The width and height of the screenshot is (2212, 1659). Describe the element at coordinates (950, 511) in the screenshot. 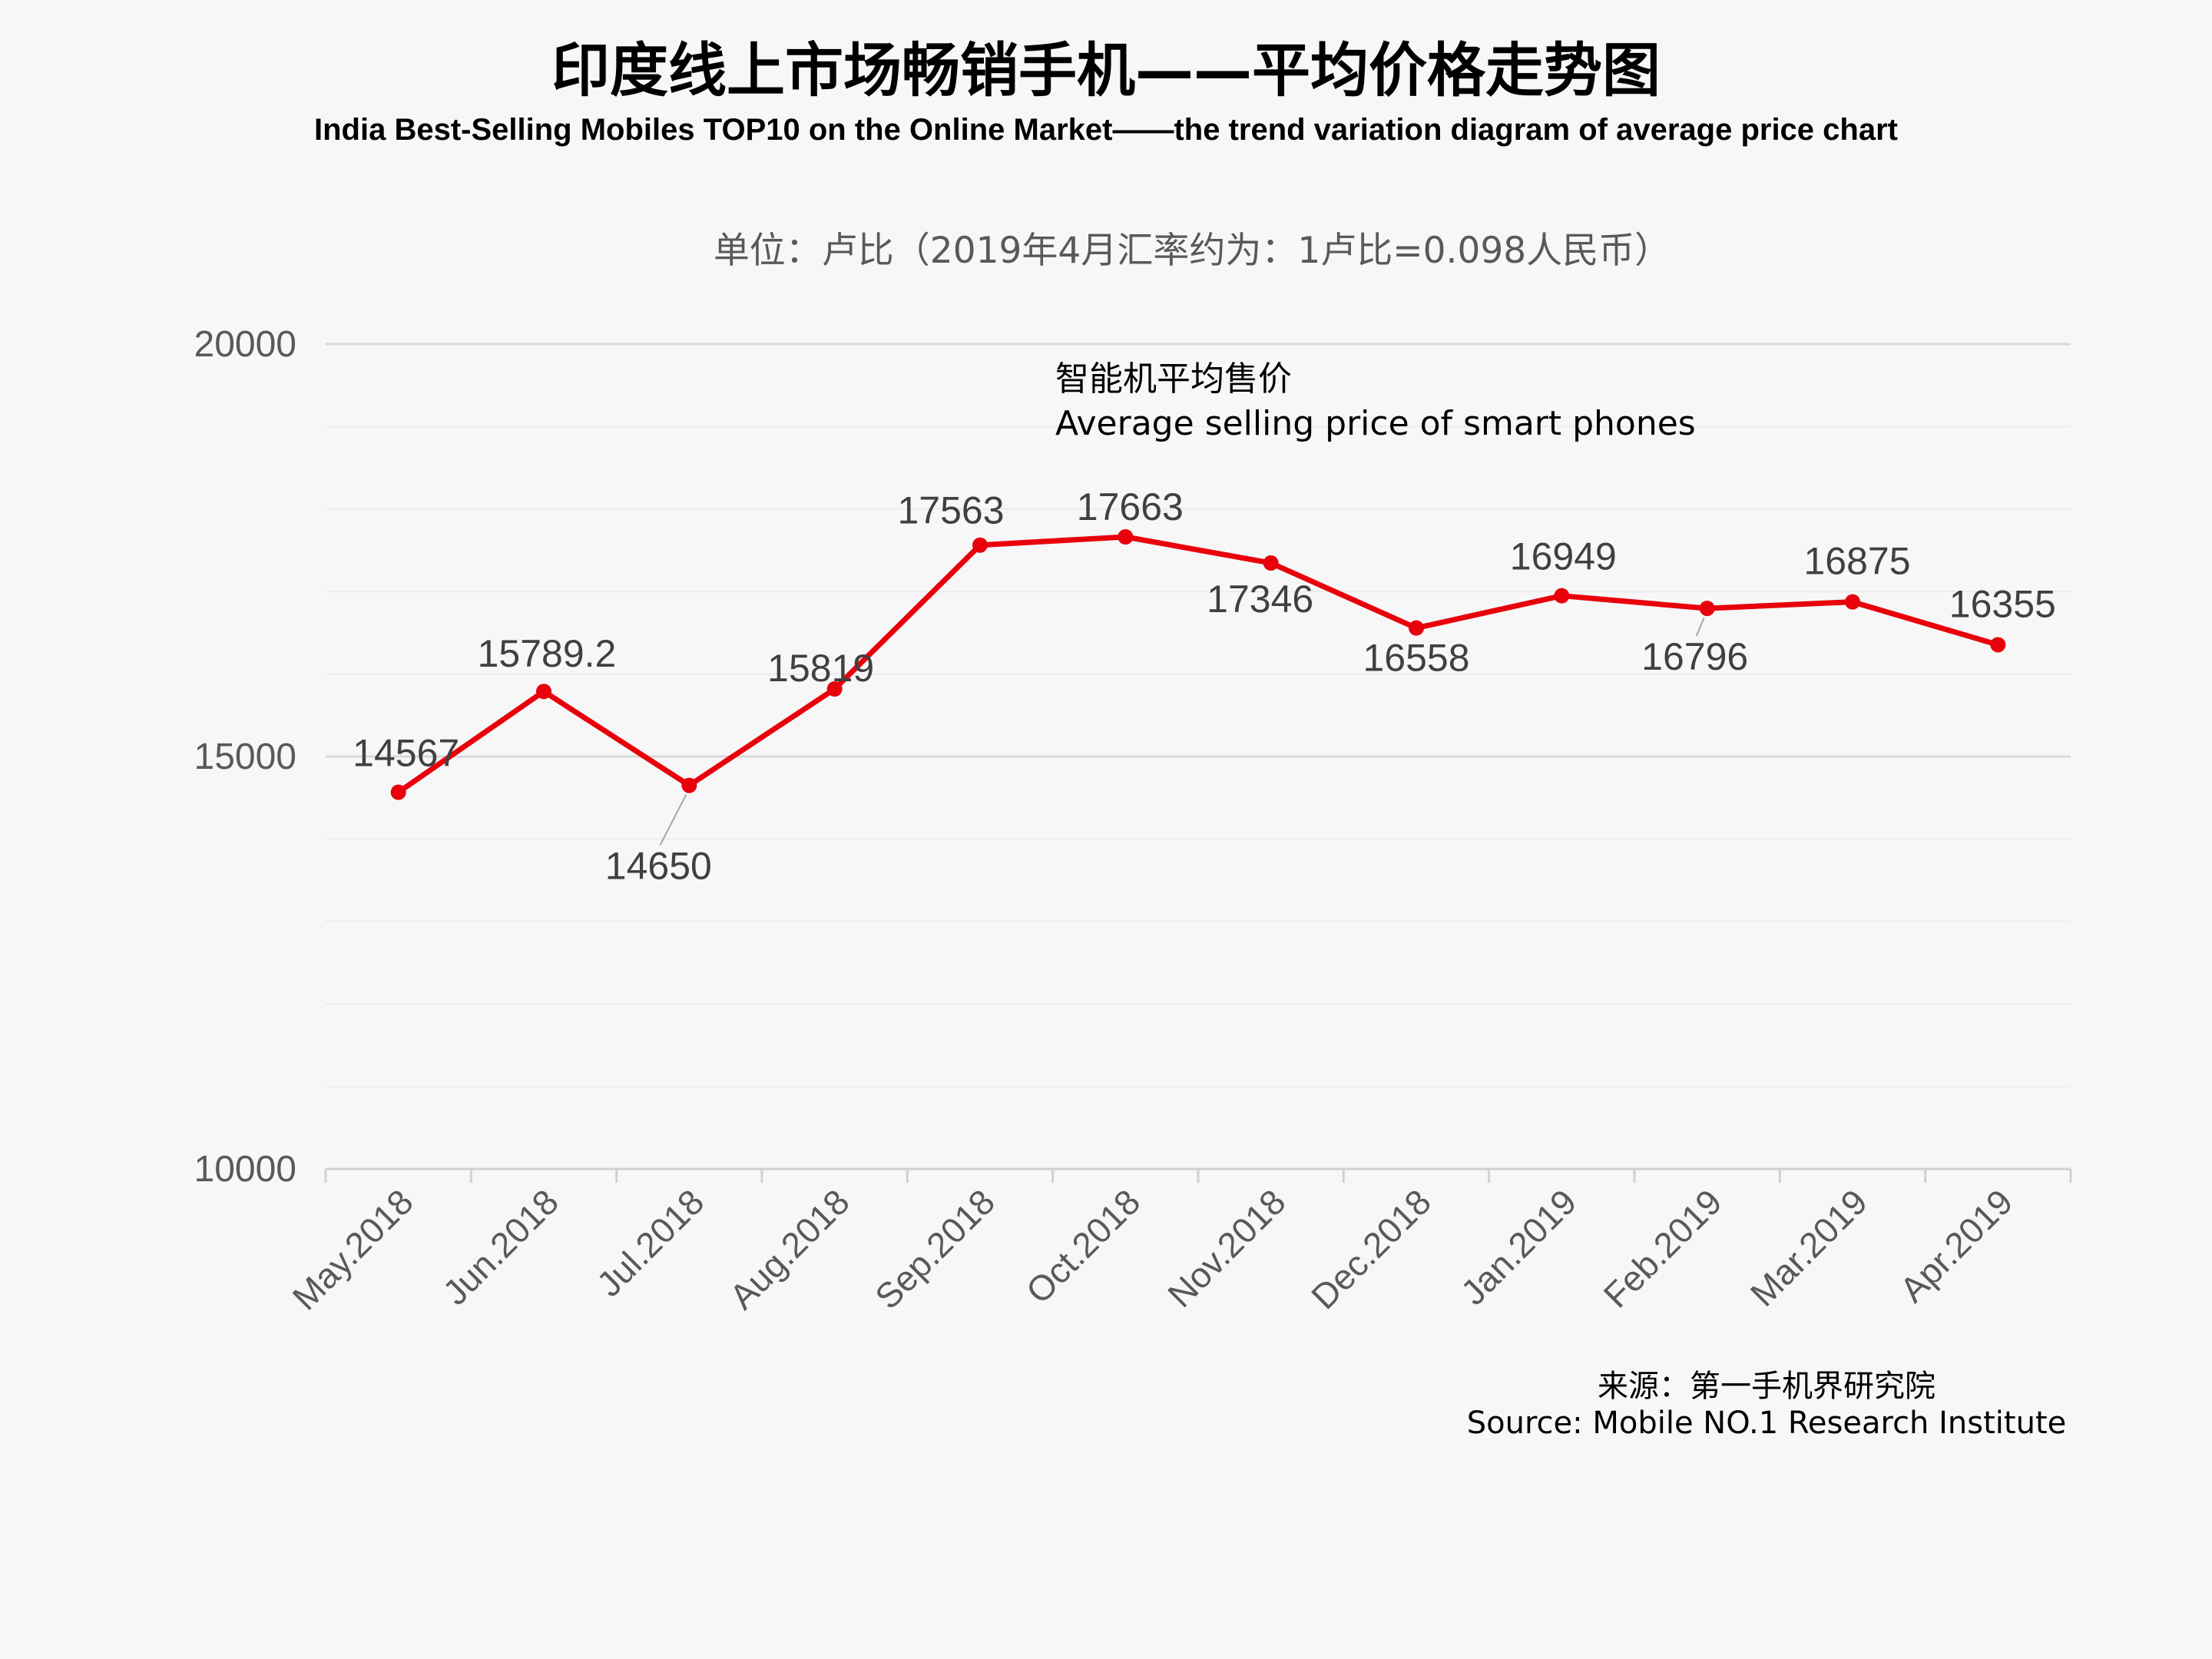

I see `data-label: 17563` at that location.